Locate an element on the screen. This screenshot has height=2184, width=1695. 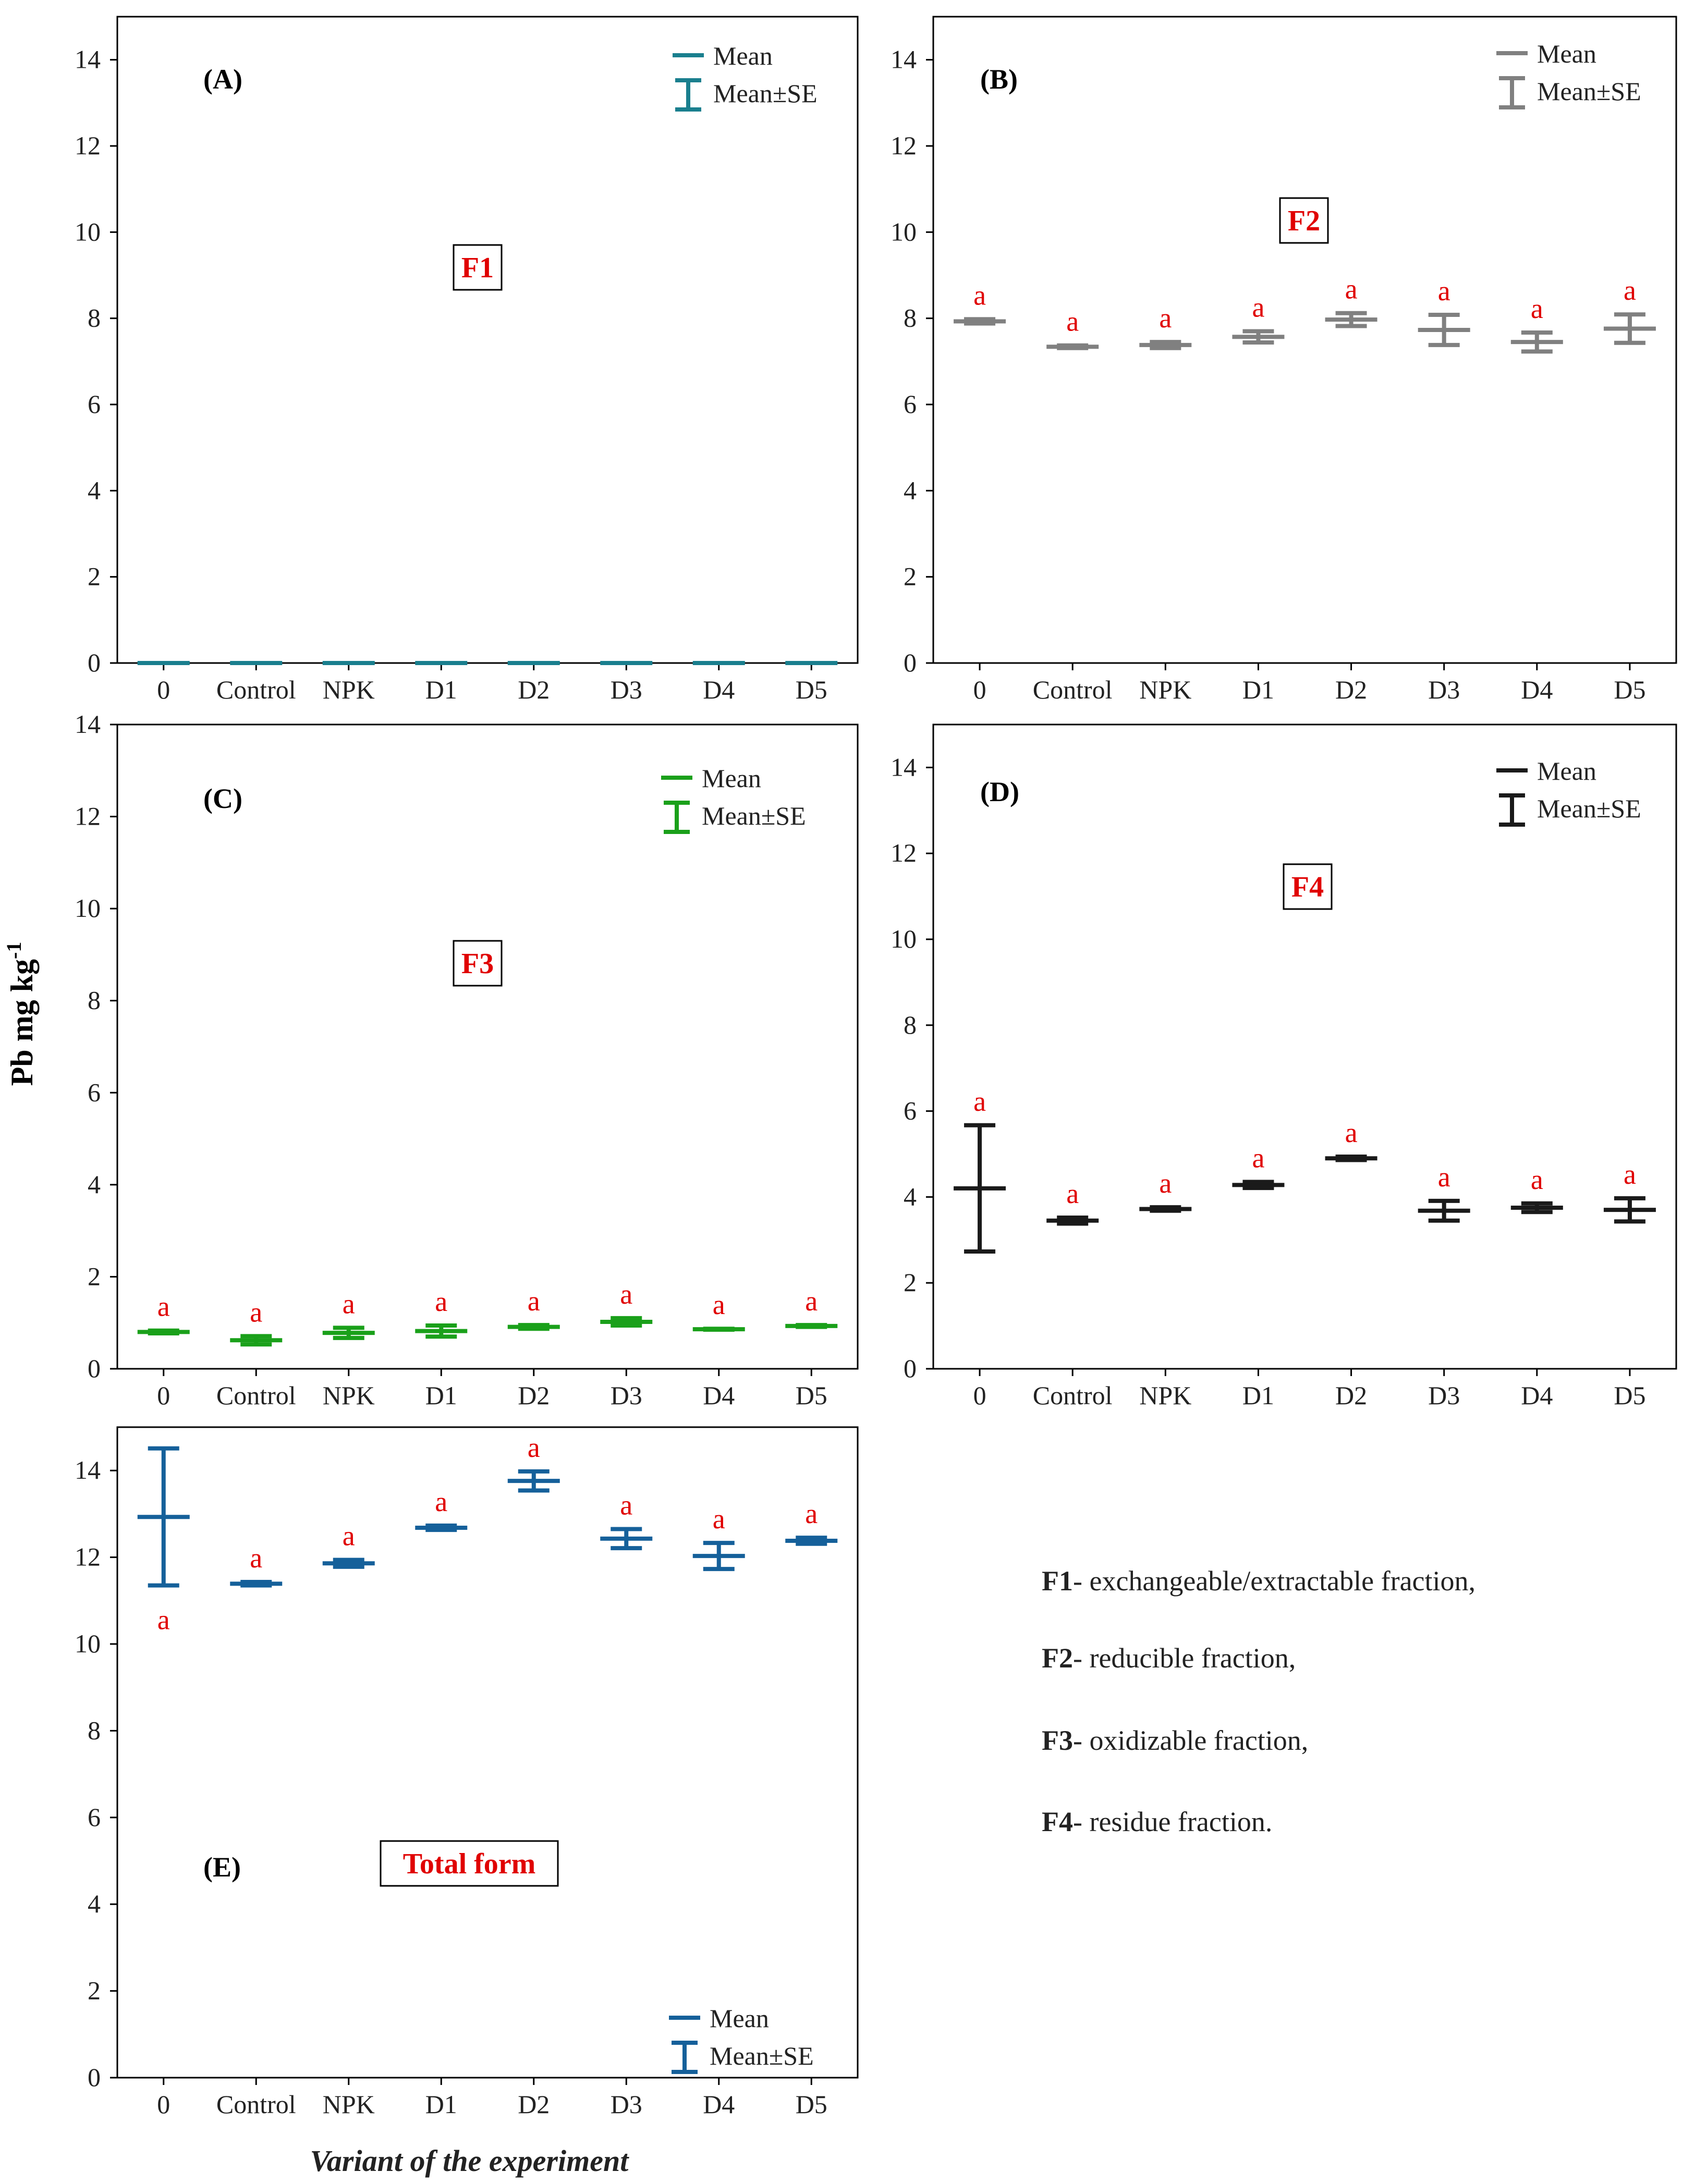
fraction-note-text: - exchangeable/extractable fraction, is located at coordinates (1274, 1581).